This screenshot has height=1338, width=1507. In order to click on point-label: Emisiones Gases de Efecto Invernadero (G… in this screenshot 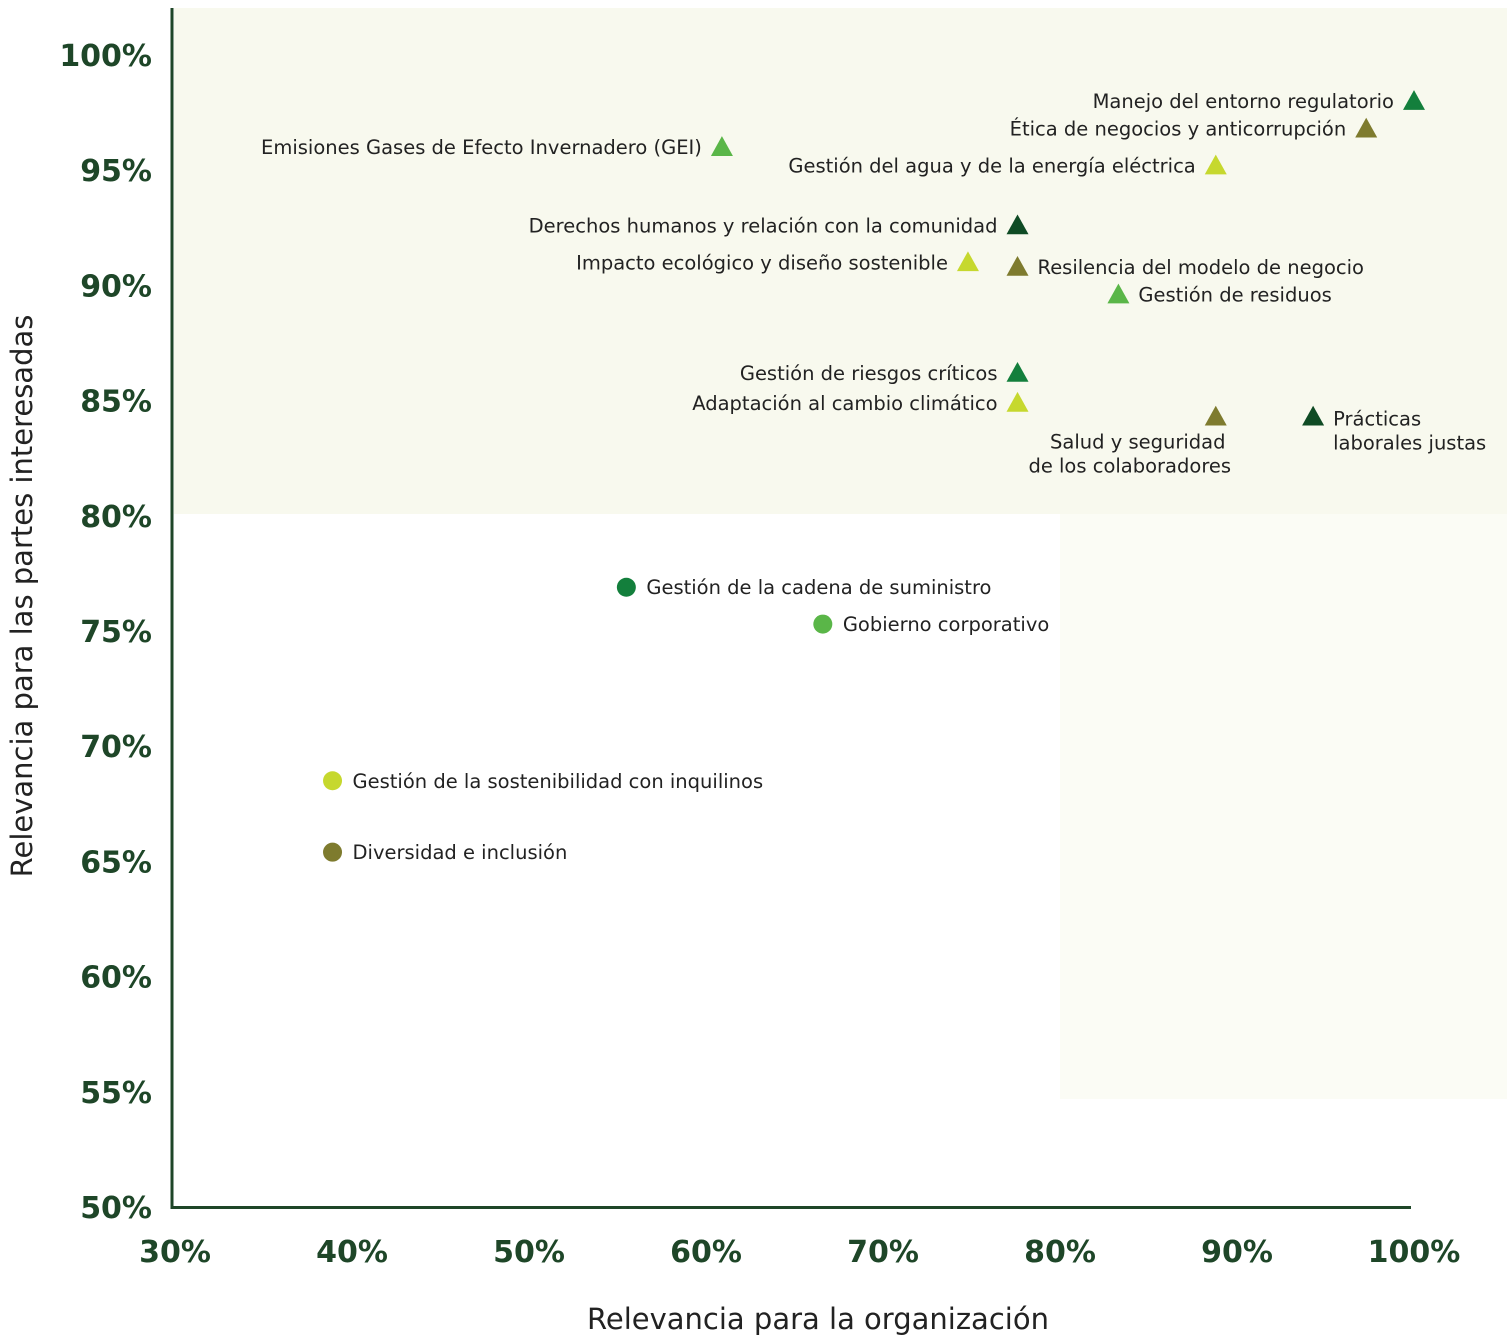, I will do `click(481, 147)`.